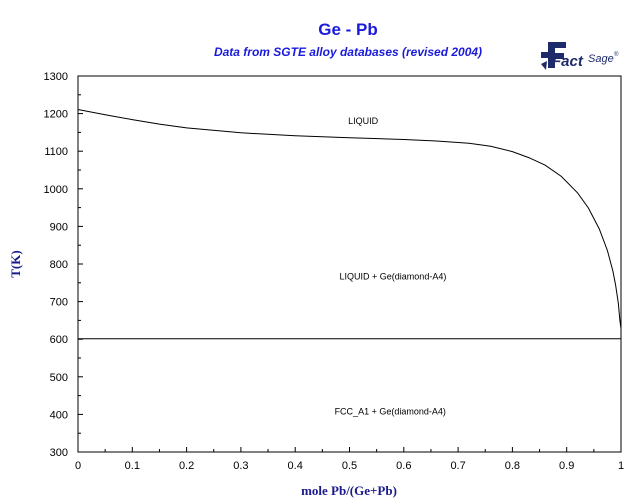 The image size is (640, 504). Describe the element at coordinates (601, 59) in the screenshot. I see `logo-text-sage: Sage` at that location.